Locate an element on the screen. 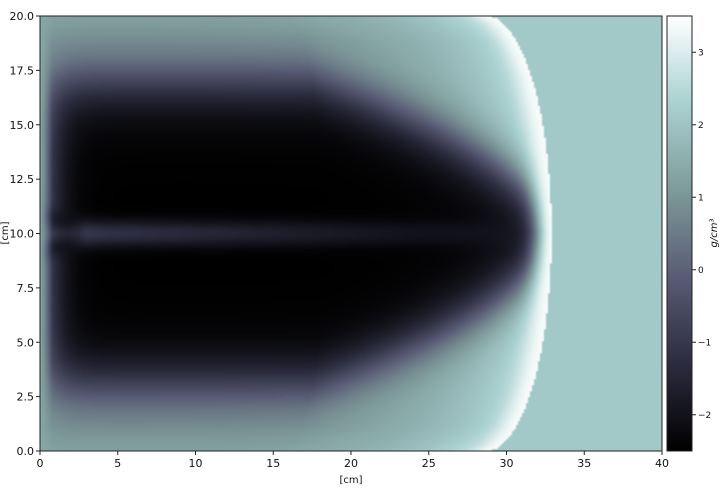 The width and height of the screenshot is (725, 504). y-tick-label: 12.5 is located at coordinates (22, 179).